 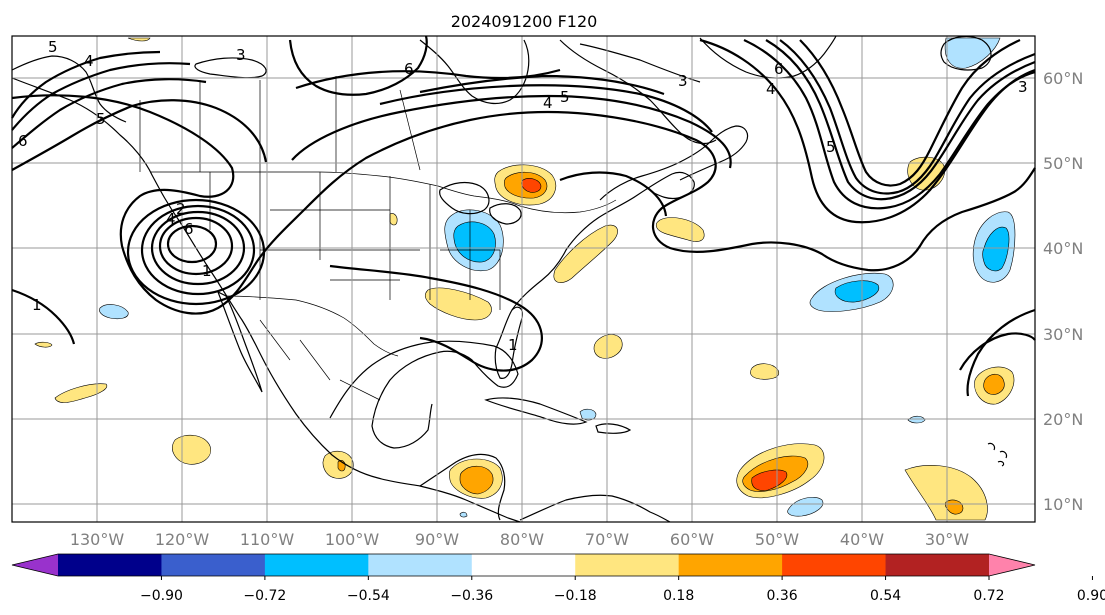 What do you see at coordinates (476, 480) in the screenshot?
I see `anomaly-positive-central-america-core` at bounding box center [476, 480].